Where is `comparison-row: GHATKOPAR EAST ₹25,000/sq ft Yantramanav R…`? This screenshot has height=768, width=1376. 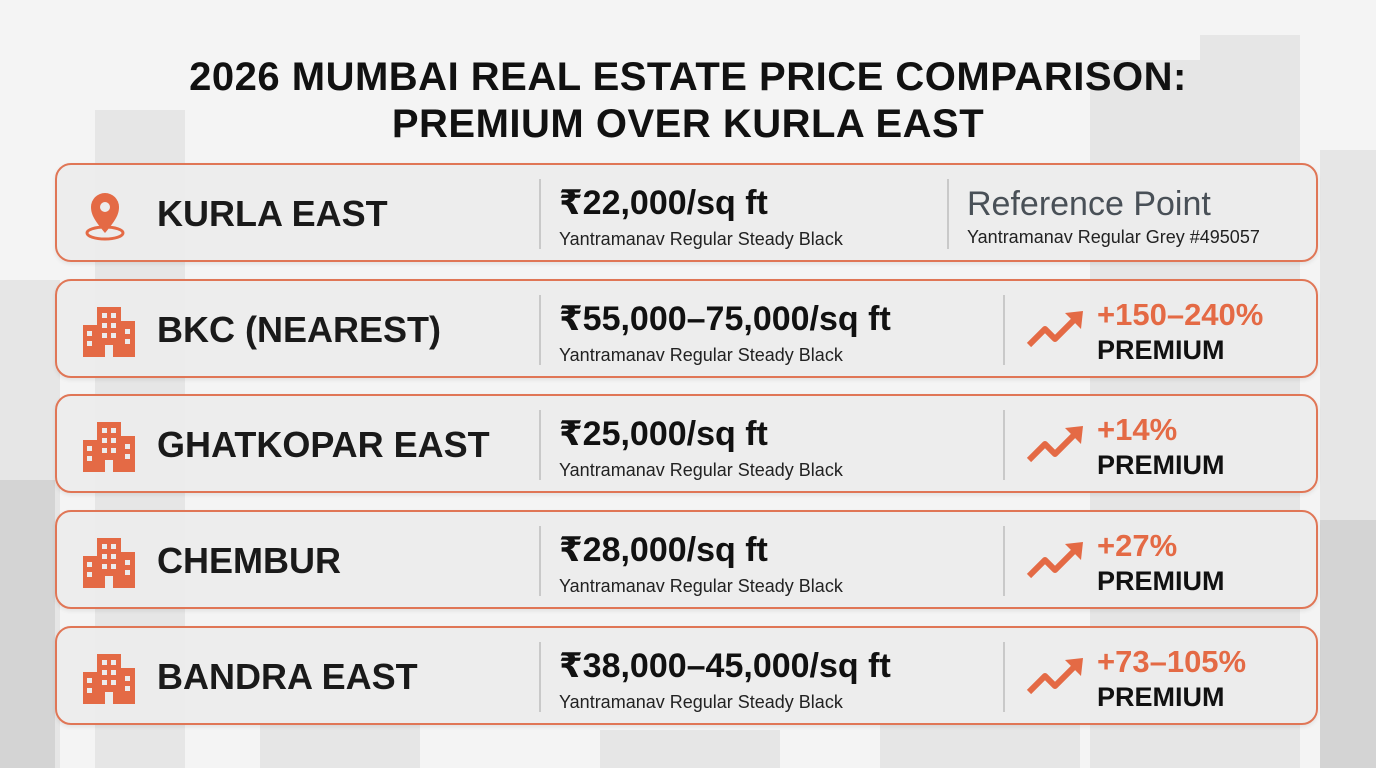 comparison-row: GHATKOPAR EAST ₹25,000/sq ft Yantramanav R… is located at coordinates (686, 444).